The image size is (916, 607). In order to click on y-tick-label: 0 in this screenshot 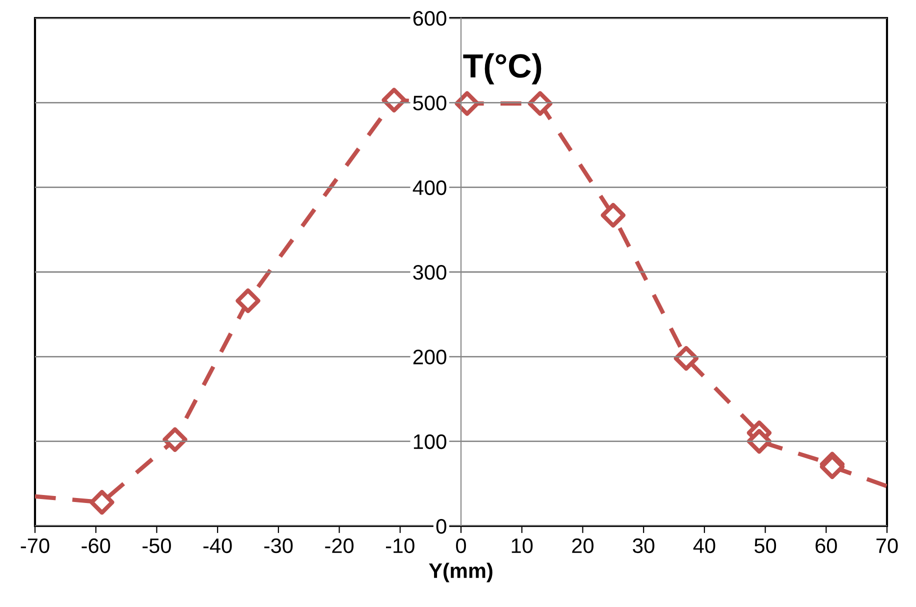, I will do `click(441, 526)`.